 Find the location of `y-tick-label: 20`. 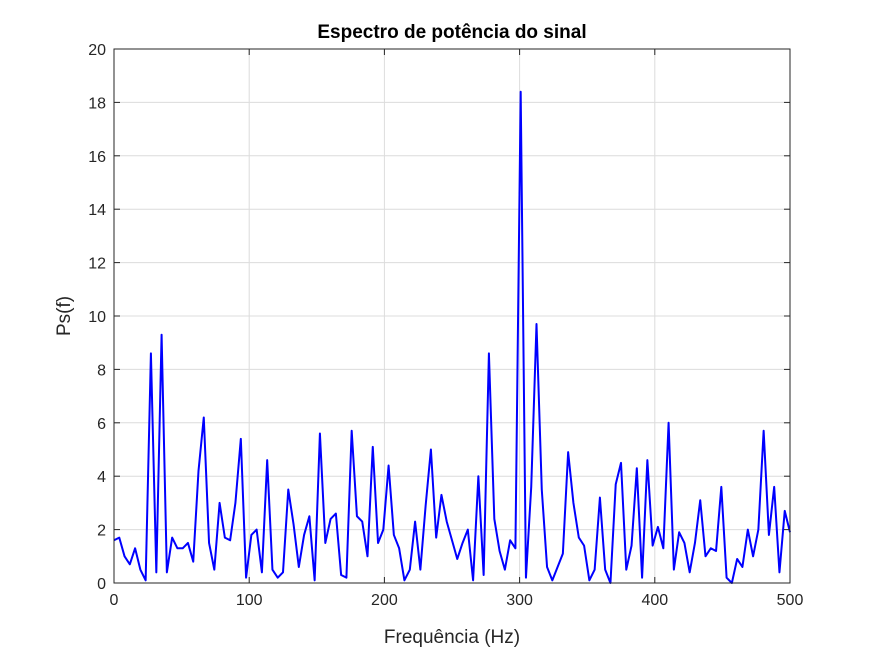

y-tick-label: 20 is located at coordinates (97, 50).